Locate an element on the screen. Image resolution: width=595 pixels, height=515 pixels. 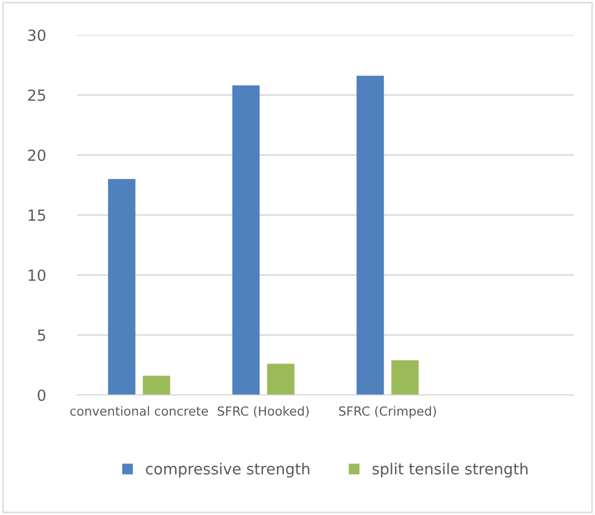
x-tick-label: conventional concrete is located at coordinates (139, 411).